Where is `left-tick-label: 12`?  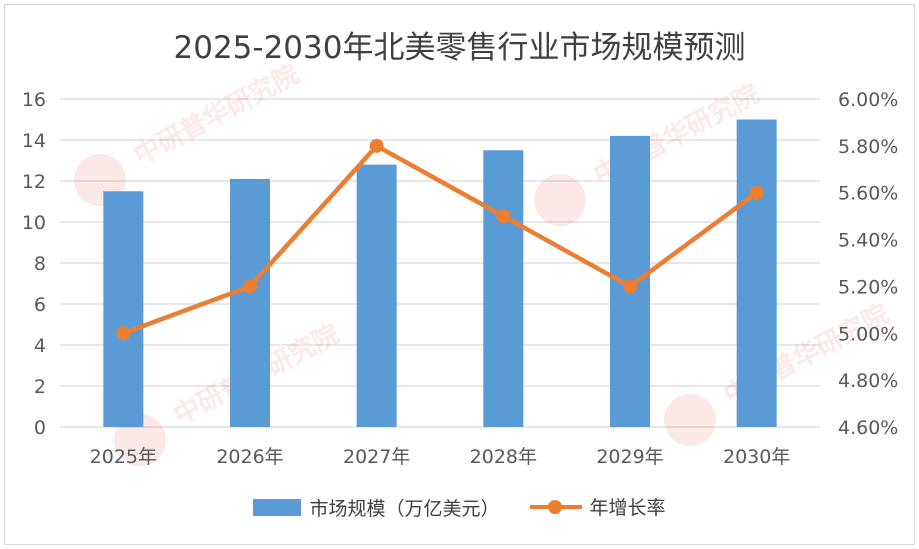 left-tick-label: 12 is located at coordinates (34, 182).